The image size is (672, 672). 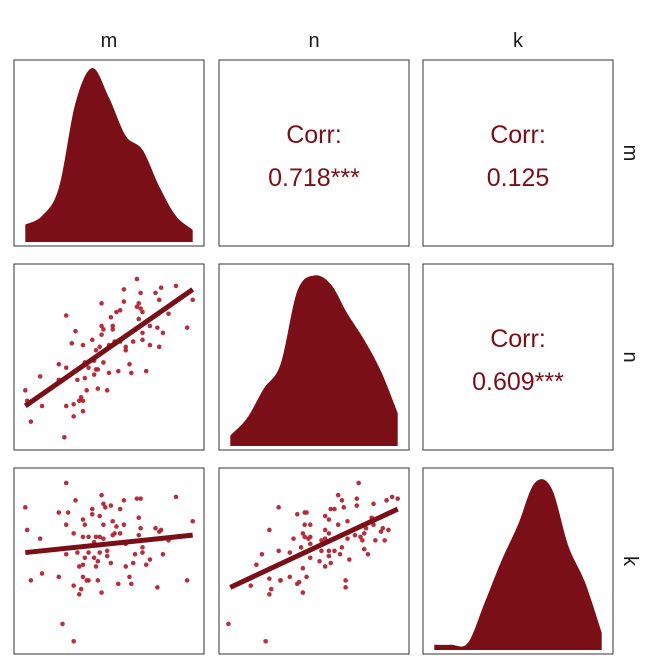 I want to click on row-label-m: m, so click(x=630, y=153).